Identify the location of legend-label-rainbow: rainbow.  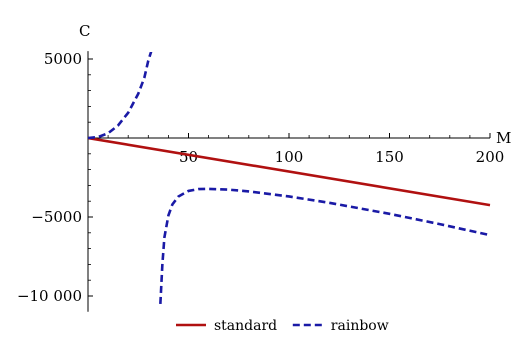
(360, 326).